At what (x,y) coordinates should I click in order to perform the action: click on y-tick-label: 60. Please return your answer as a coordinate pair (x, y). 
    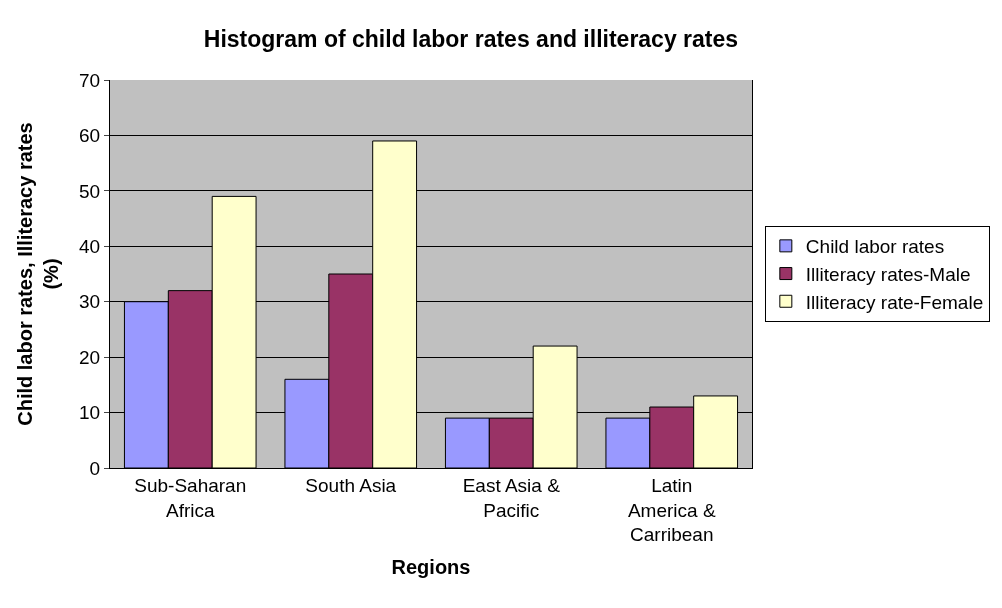
    Looking at the image, I should click on (90, 136).